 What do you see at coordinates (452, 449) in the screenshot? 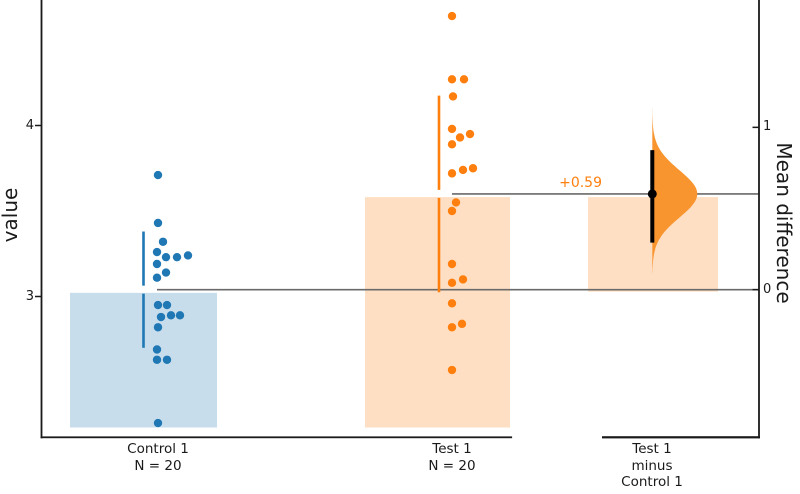
I see `test-group-name: Test 1` at bounding box center [452, 449].